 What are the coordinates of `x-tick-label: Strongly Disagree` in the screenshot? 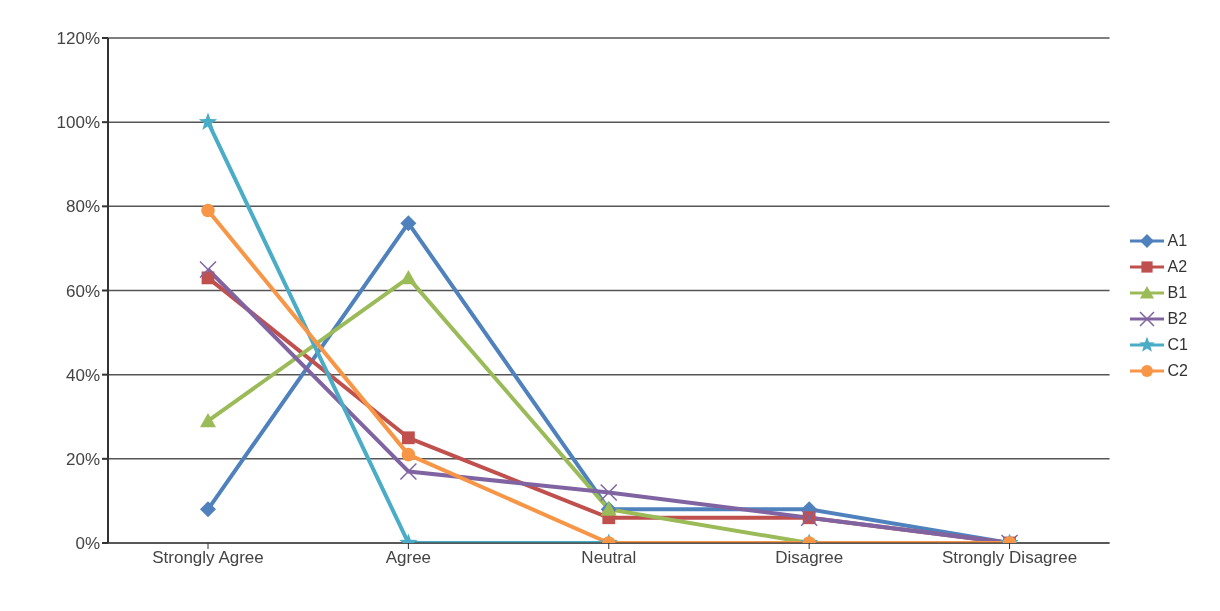 It's located at (1009, 558).